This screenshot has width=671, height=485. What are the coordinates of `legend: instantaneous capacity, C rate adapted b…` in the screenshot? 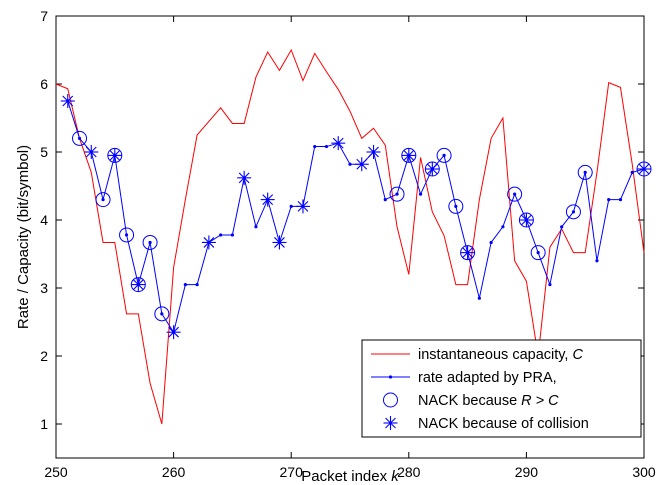 It's located at (501, 388).